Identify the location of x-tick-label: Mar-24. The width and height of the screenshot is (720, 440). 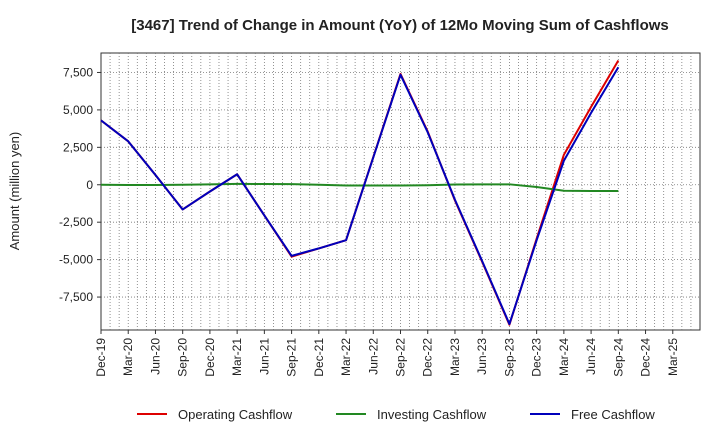
(564, 357).